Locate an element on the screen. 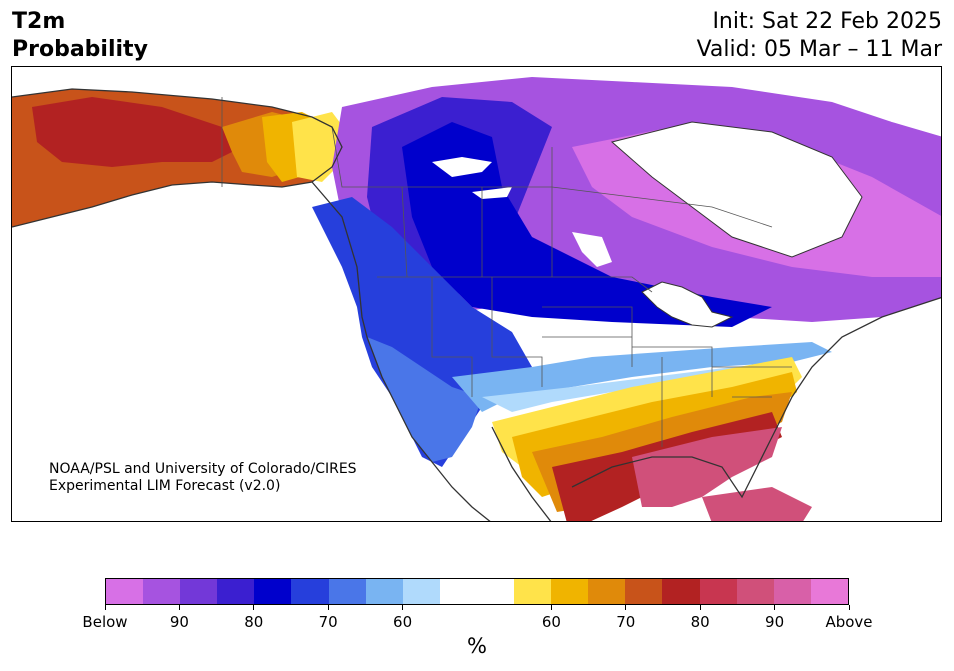 The image size is (954, 671). legend-units: % is located at coordinates (477, 646).